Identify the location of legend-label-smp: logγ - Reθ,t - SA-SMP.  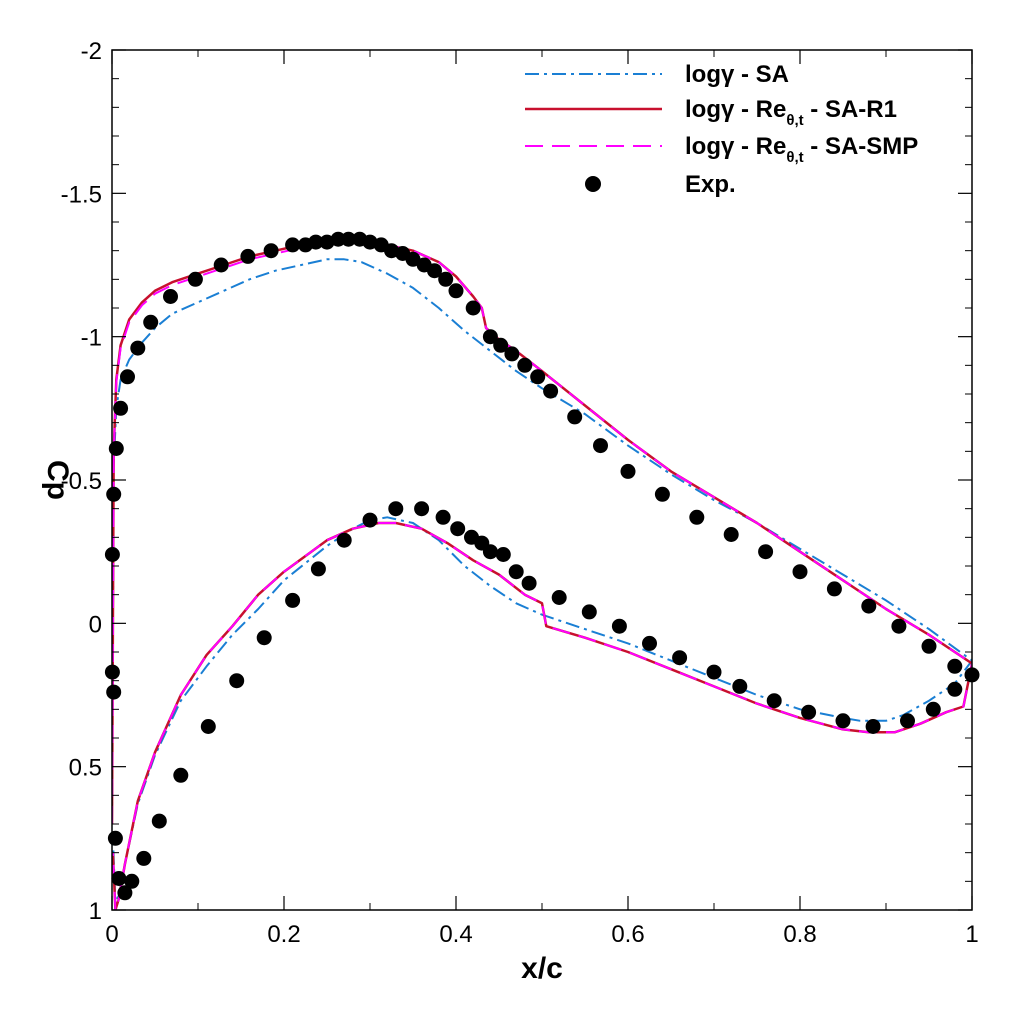
(801, 149).